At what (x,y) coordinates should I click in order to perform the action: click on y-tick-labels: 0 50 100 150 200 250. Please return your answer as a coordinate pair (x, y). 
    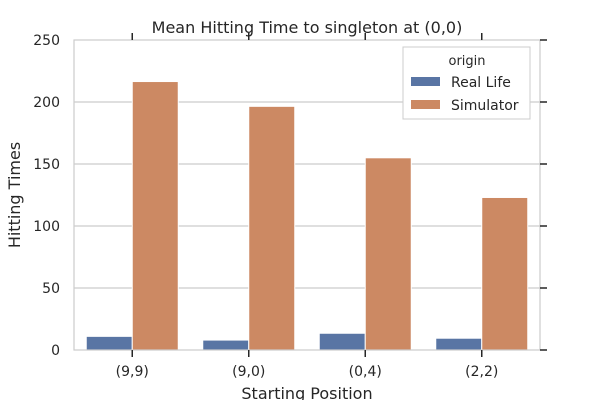
    Looking at the image, I should click on (46, 196).